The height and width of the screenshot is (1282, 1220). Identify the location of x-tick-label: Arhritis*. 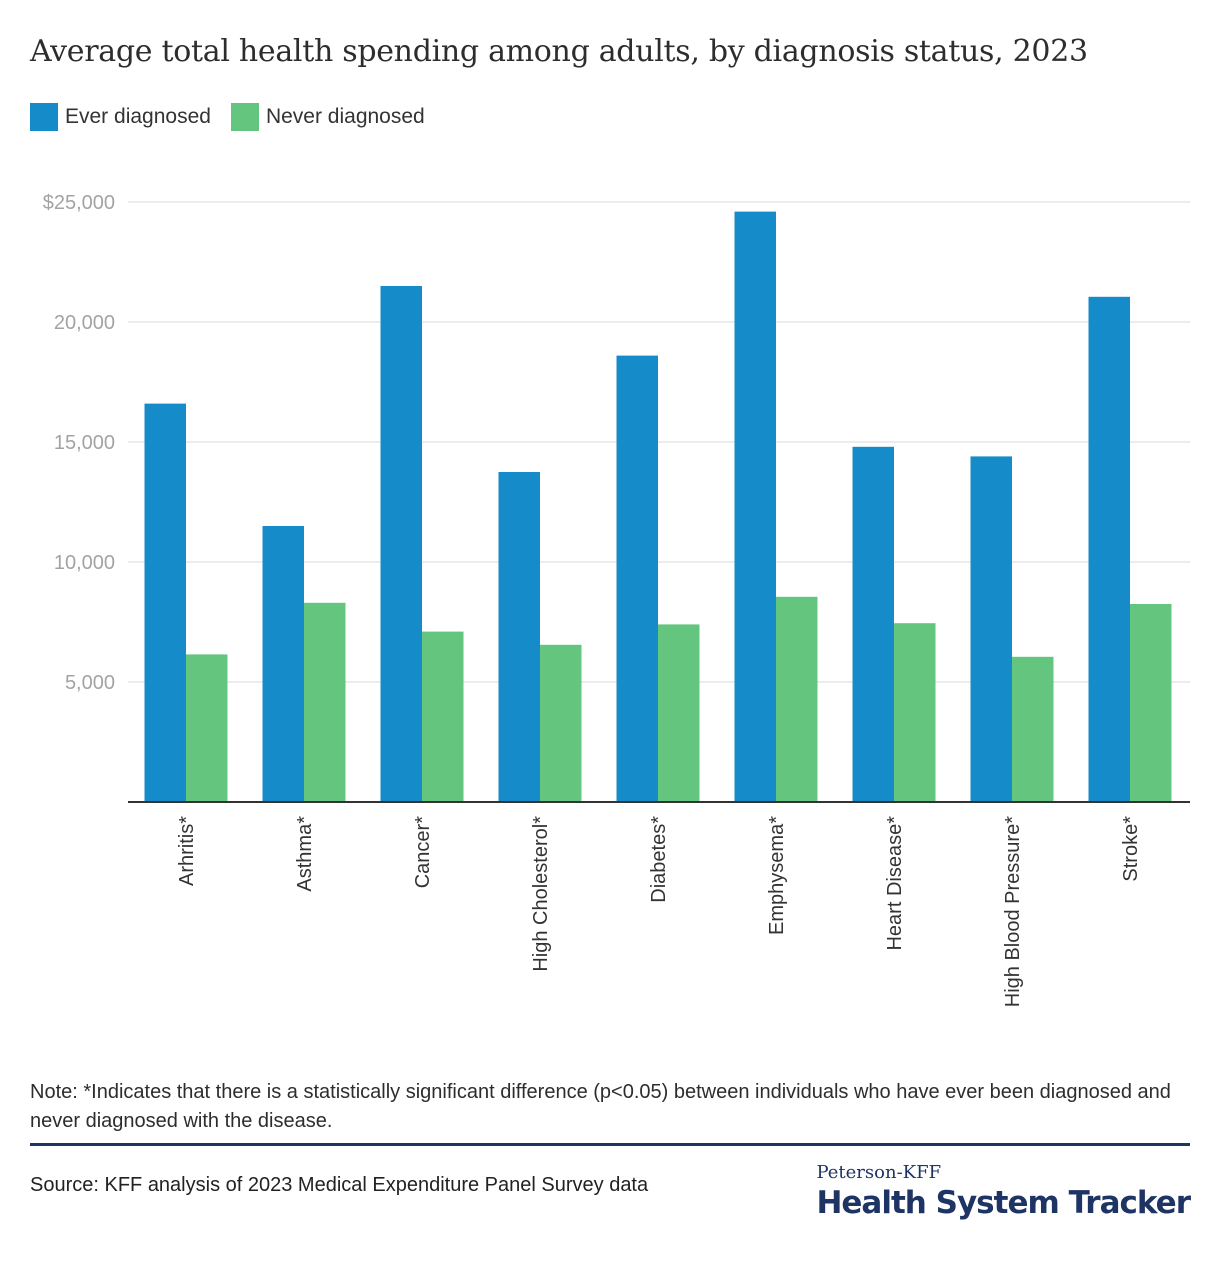
(187, 851).